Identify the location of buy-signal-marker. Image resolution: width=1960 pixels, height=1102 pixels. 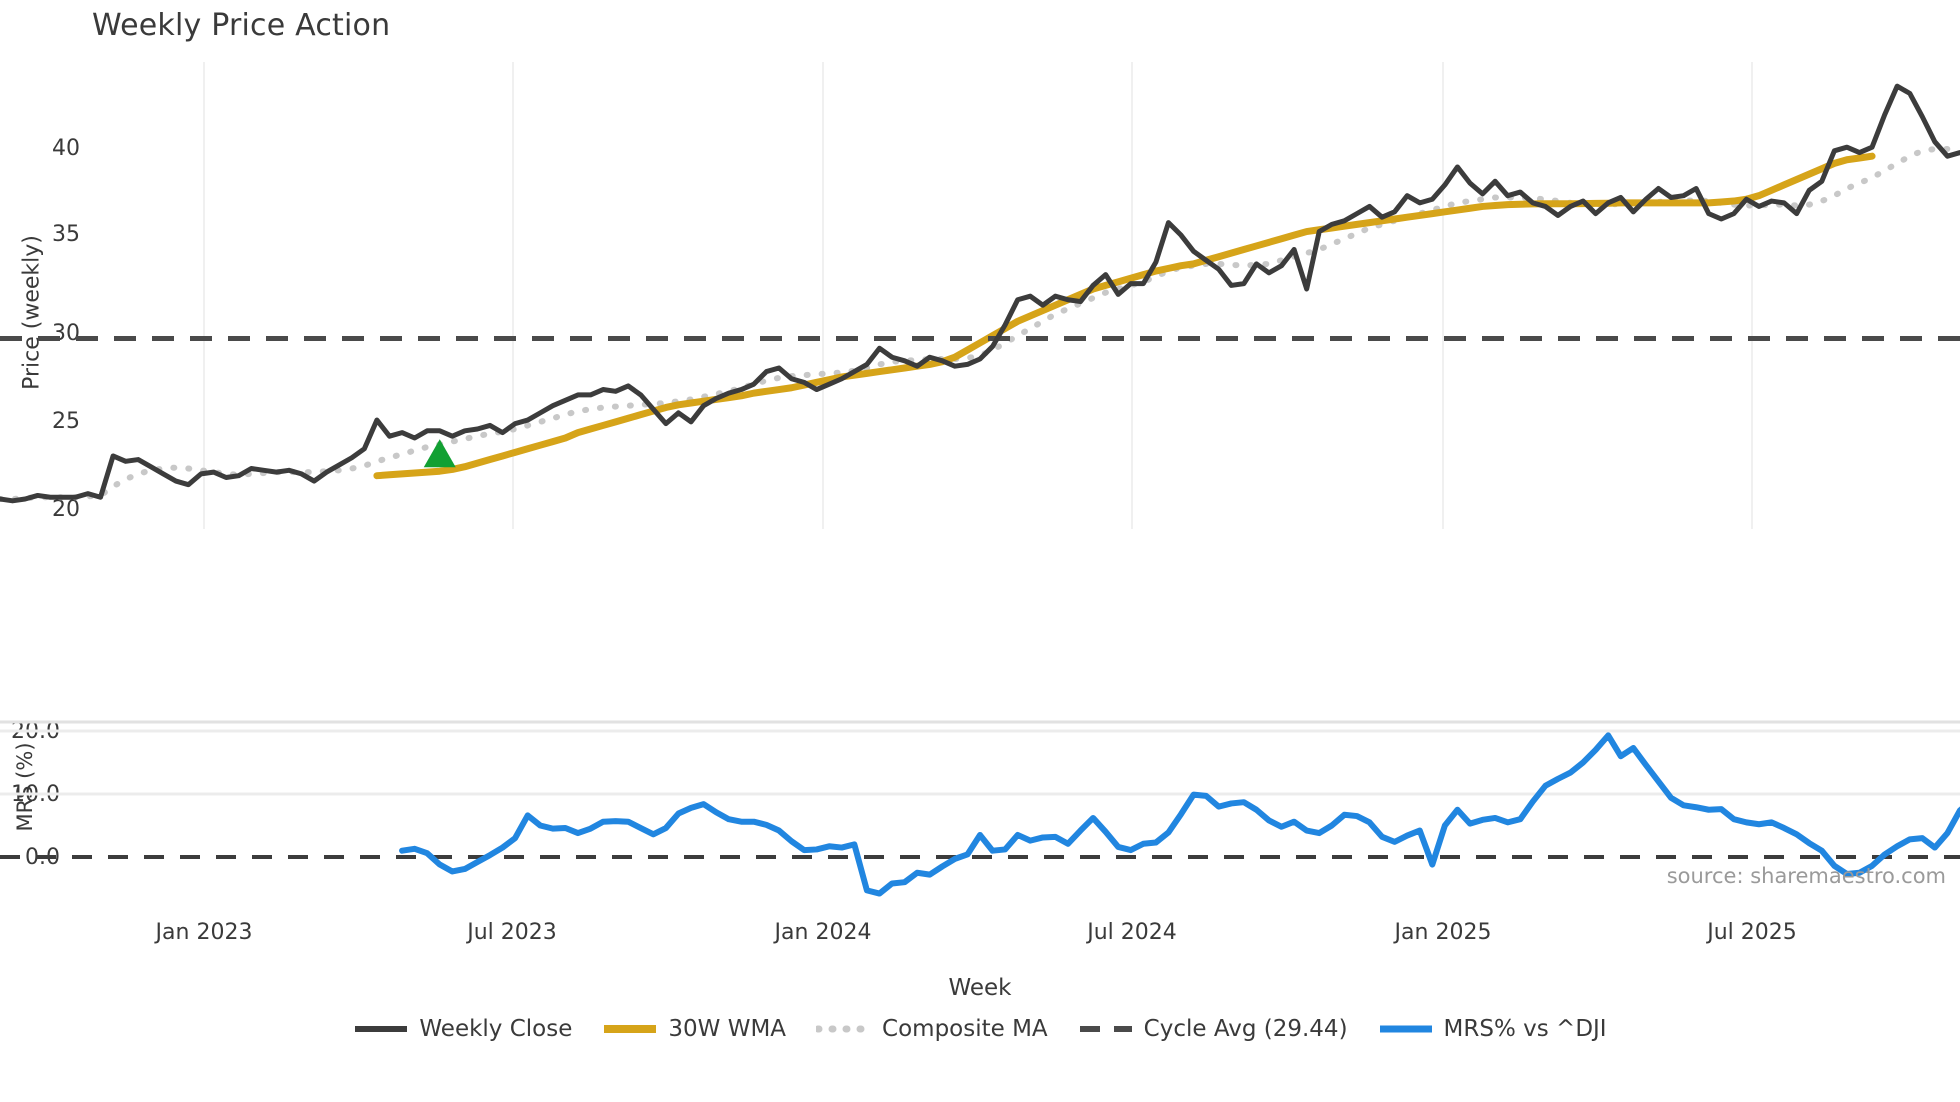
(439, 453).